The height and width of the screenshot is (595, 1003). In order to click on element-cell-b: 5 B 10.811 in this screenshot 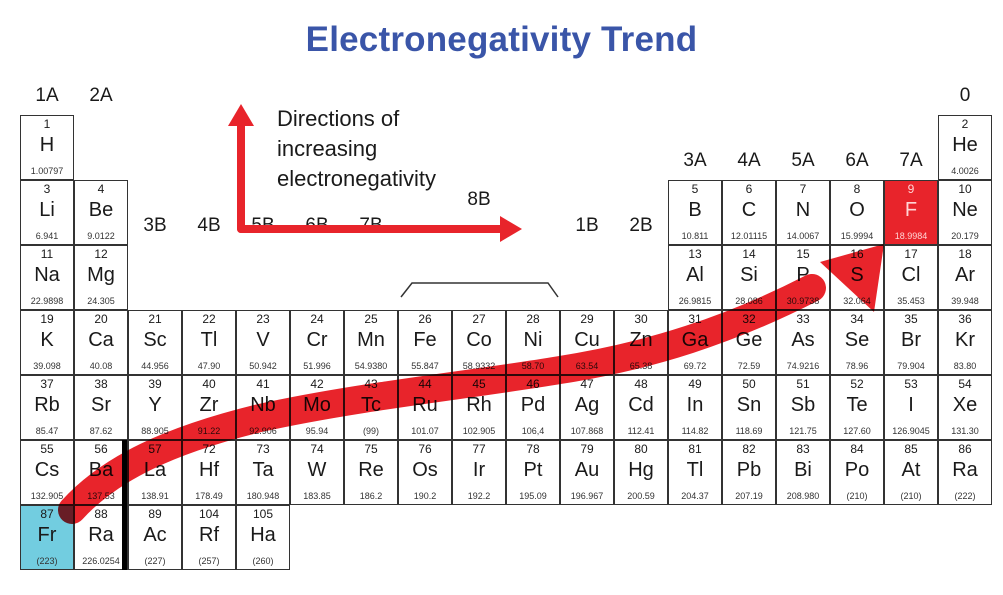, I will do `click(695, 212)`.